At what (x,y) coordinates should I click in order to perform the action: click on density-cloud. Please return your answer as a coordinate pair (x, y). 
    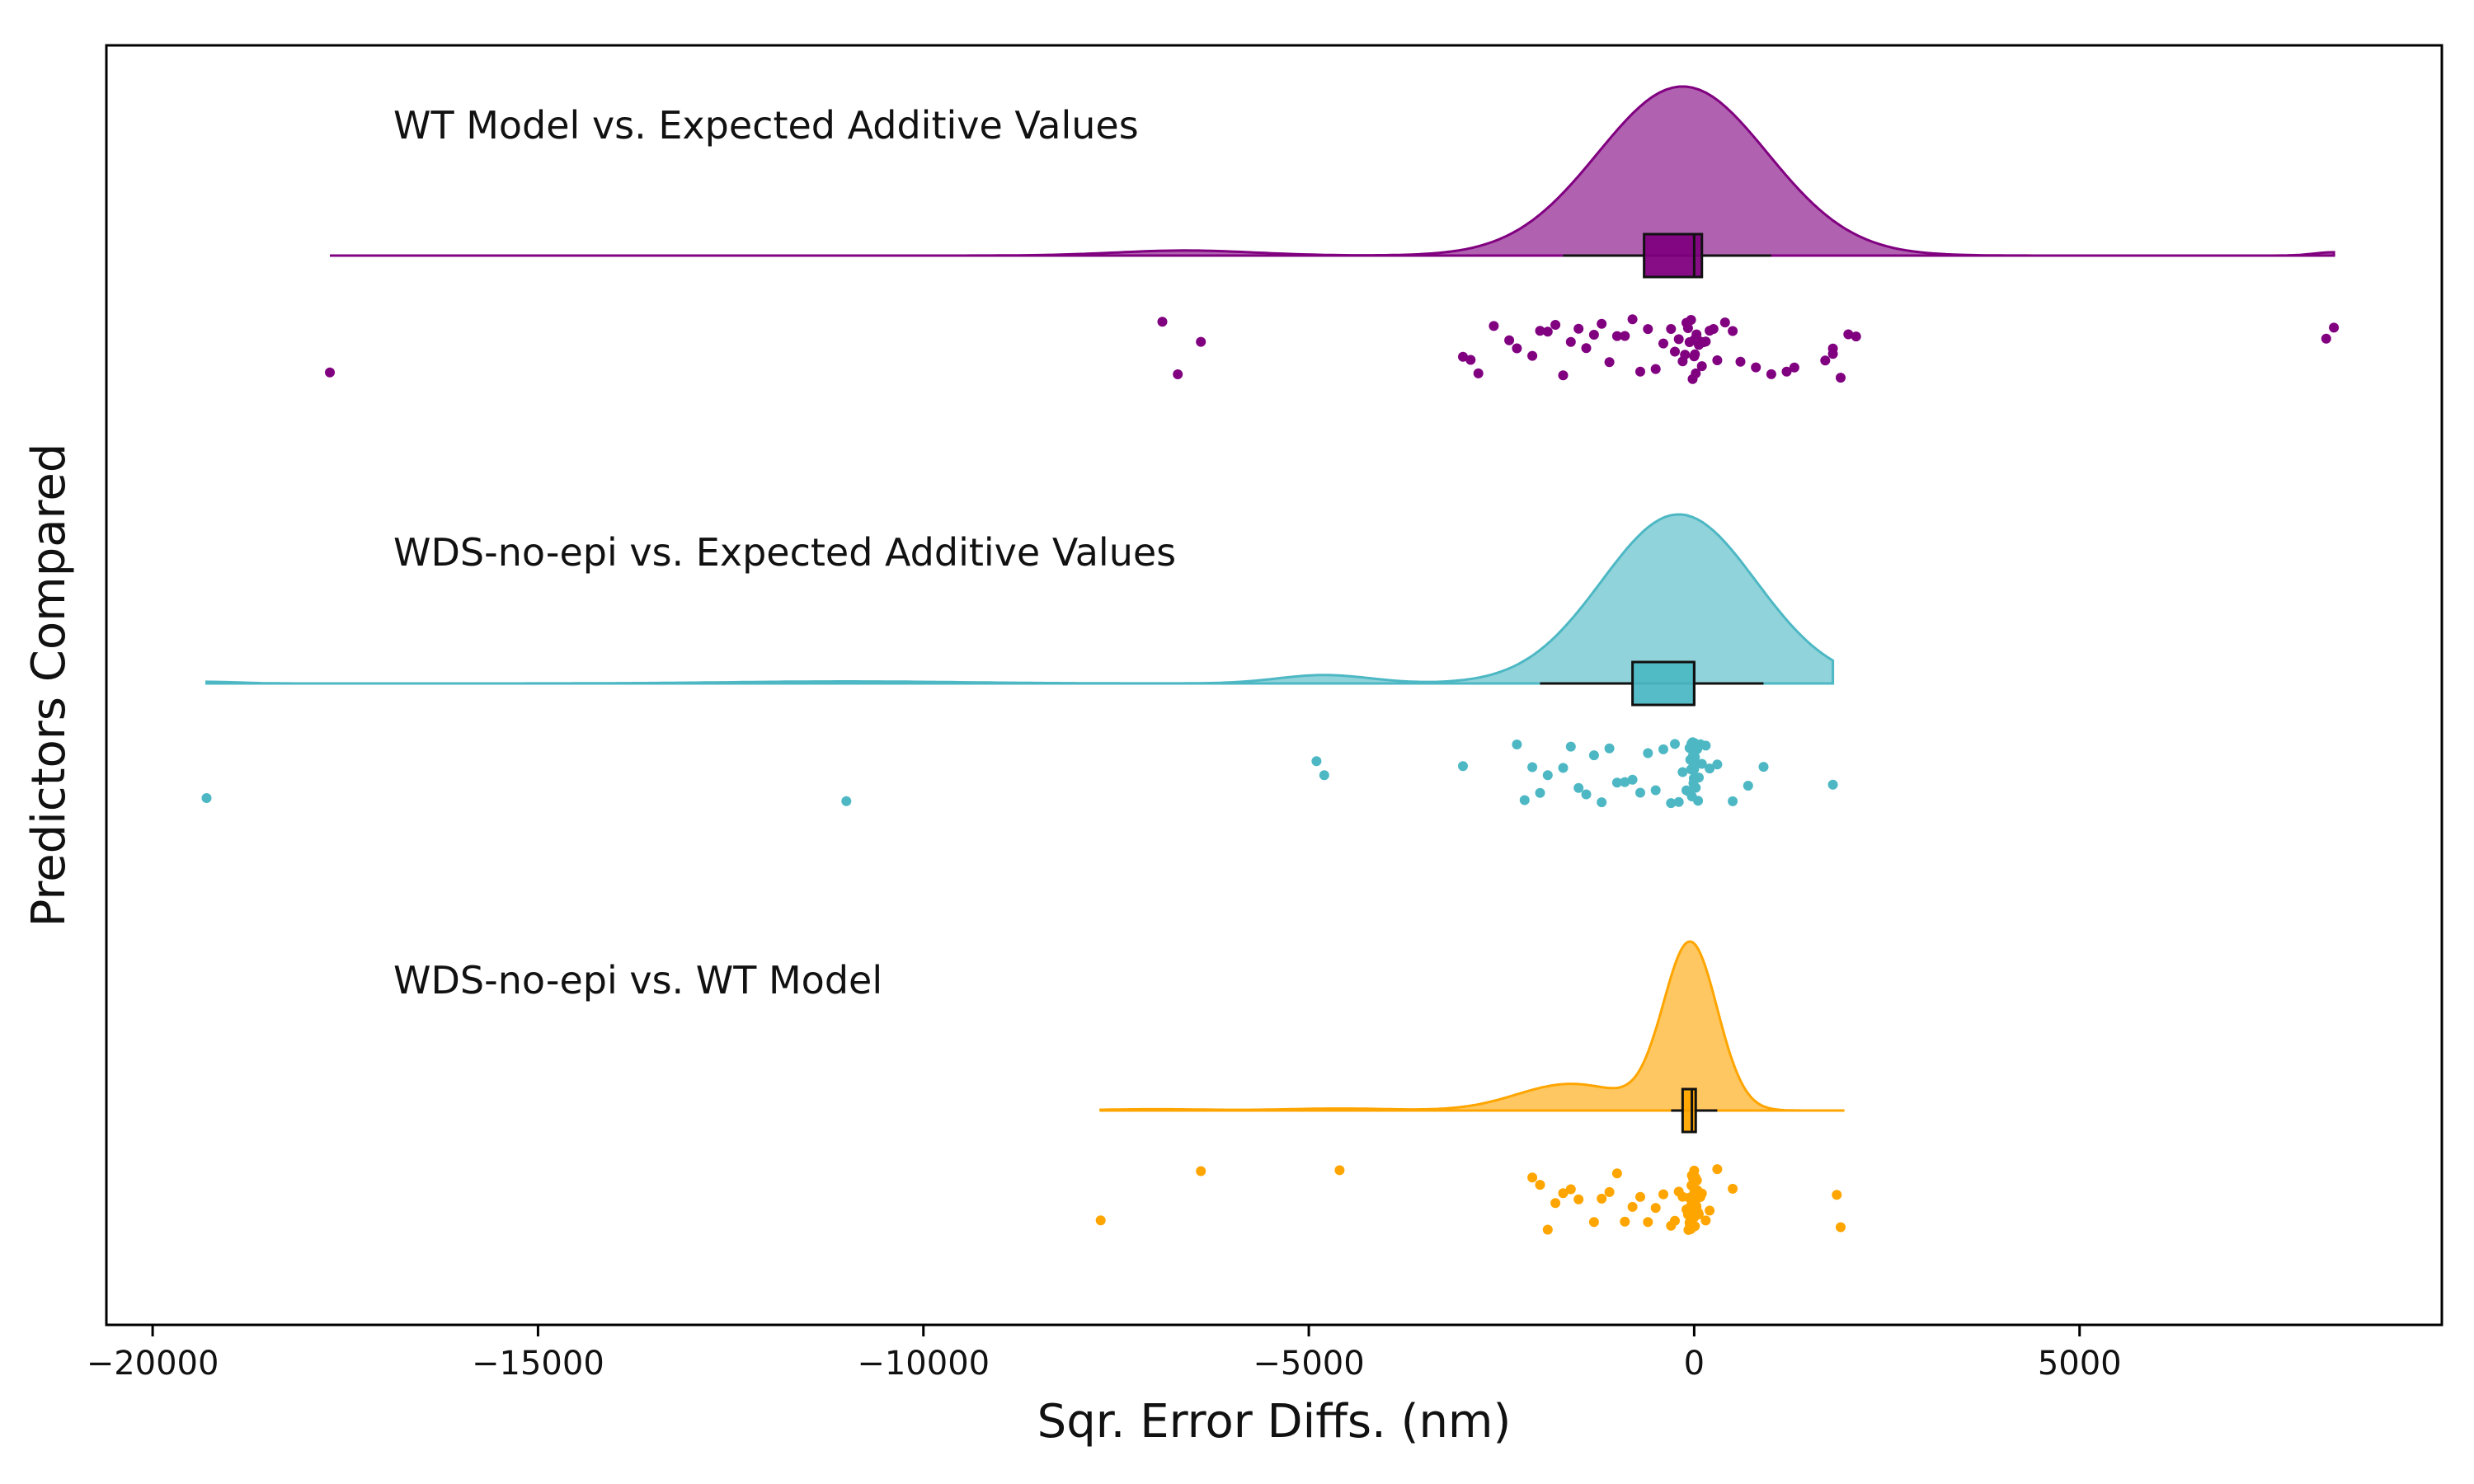
    Looking at the image, I should click on (1472, 1026).